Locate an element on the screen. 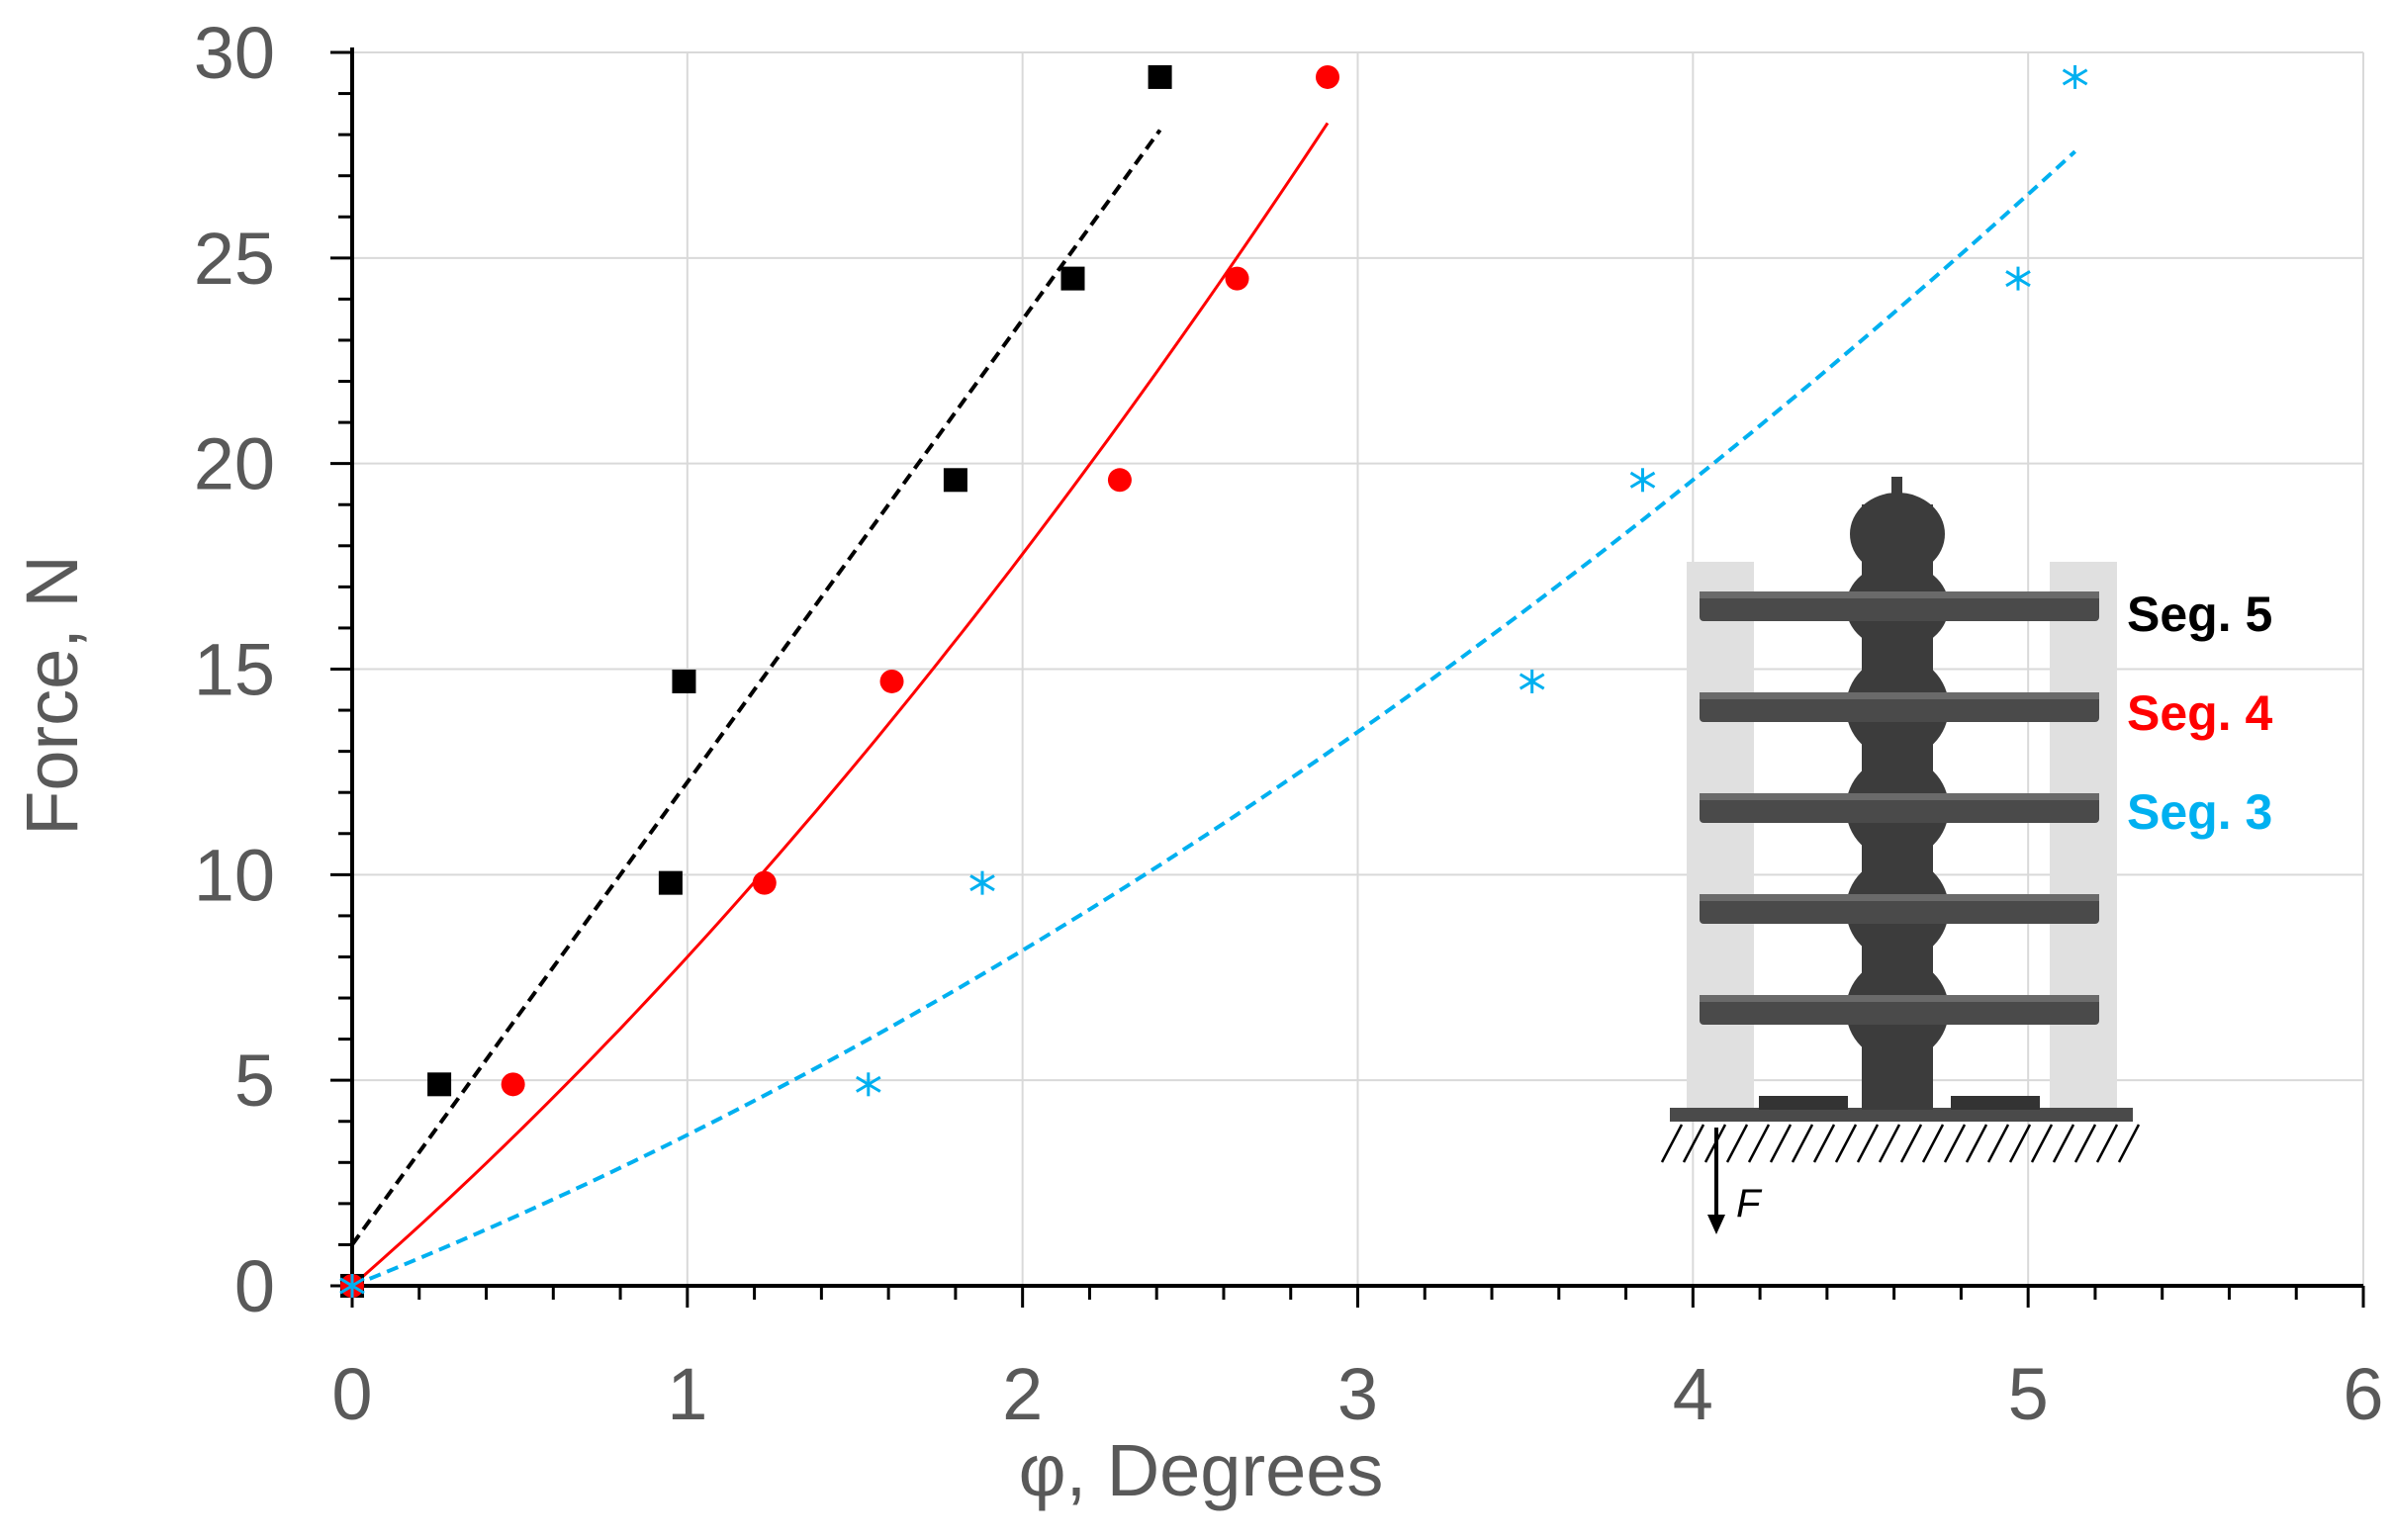 This screenshot has height=1540, width=2393. y-tick-label: 0 is located at coordinates (254, 1286).